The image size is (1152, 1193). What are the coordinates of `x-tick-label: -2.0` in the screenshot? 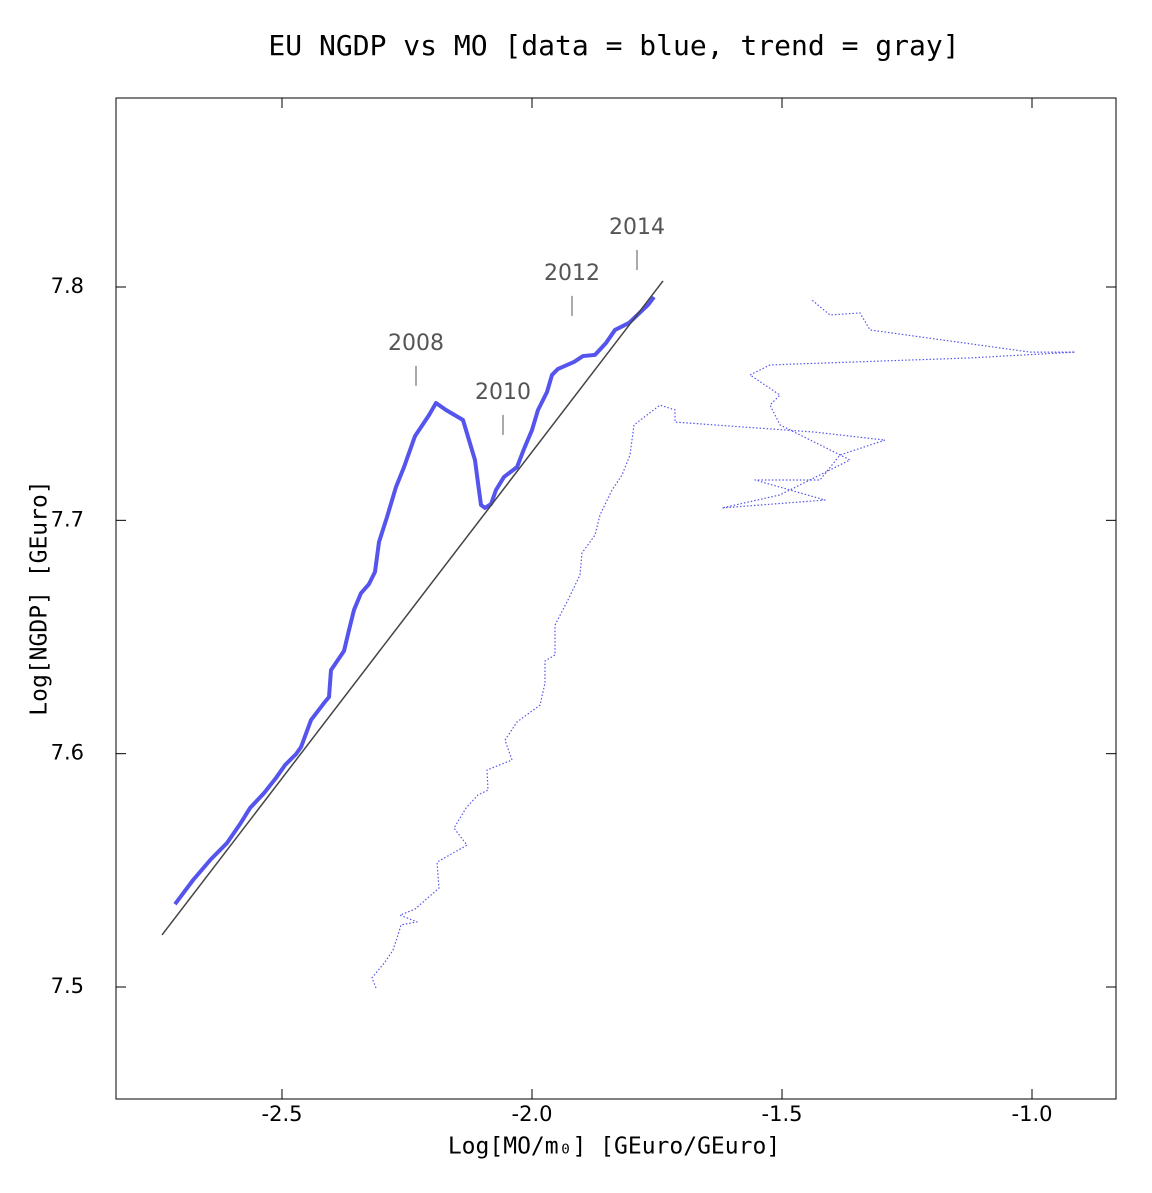 It's located at (532, 1114).